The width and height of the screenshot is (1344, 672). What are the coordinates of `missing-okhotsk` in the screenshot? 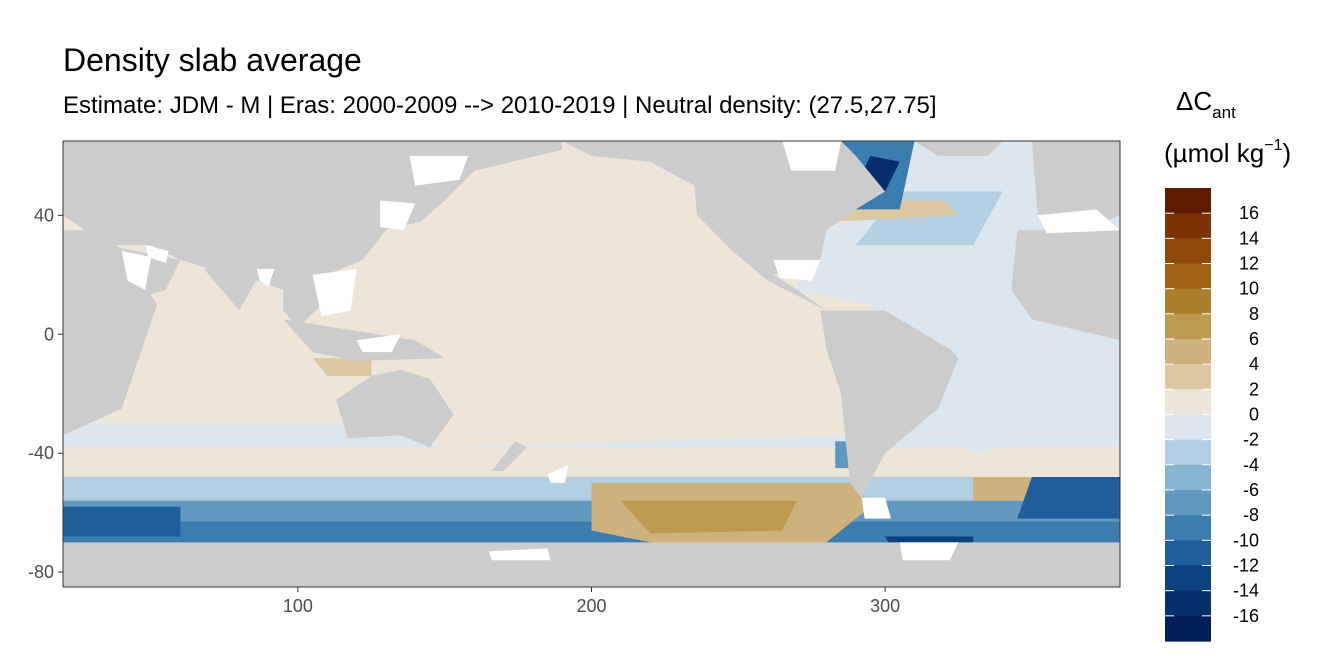 It's located at (439, 170).